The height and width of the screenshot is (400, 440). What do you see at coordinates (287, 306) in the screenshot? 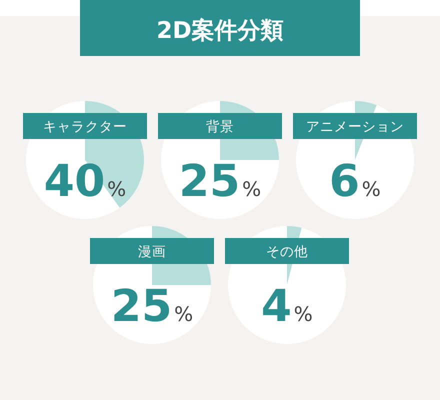
I see `text: 4%` at bounding box center [287, 306].